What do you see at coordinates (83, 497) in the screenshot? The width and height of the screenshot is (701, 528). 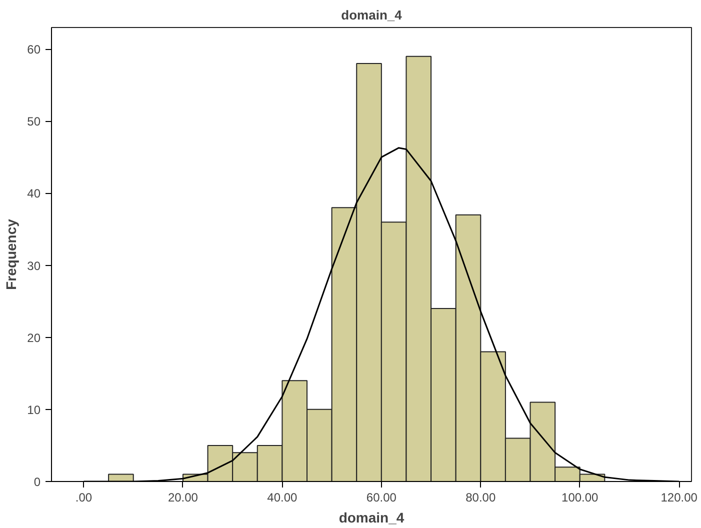 I see `x-tick-label: .00` at bounding box center [83, 497].